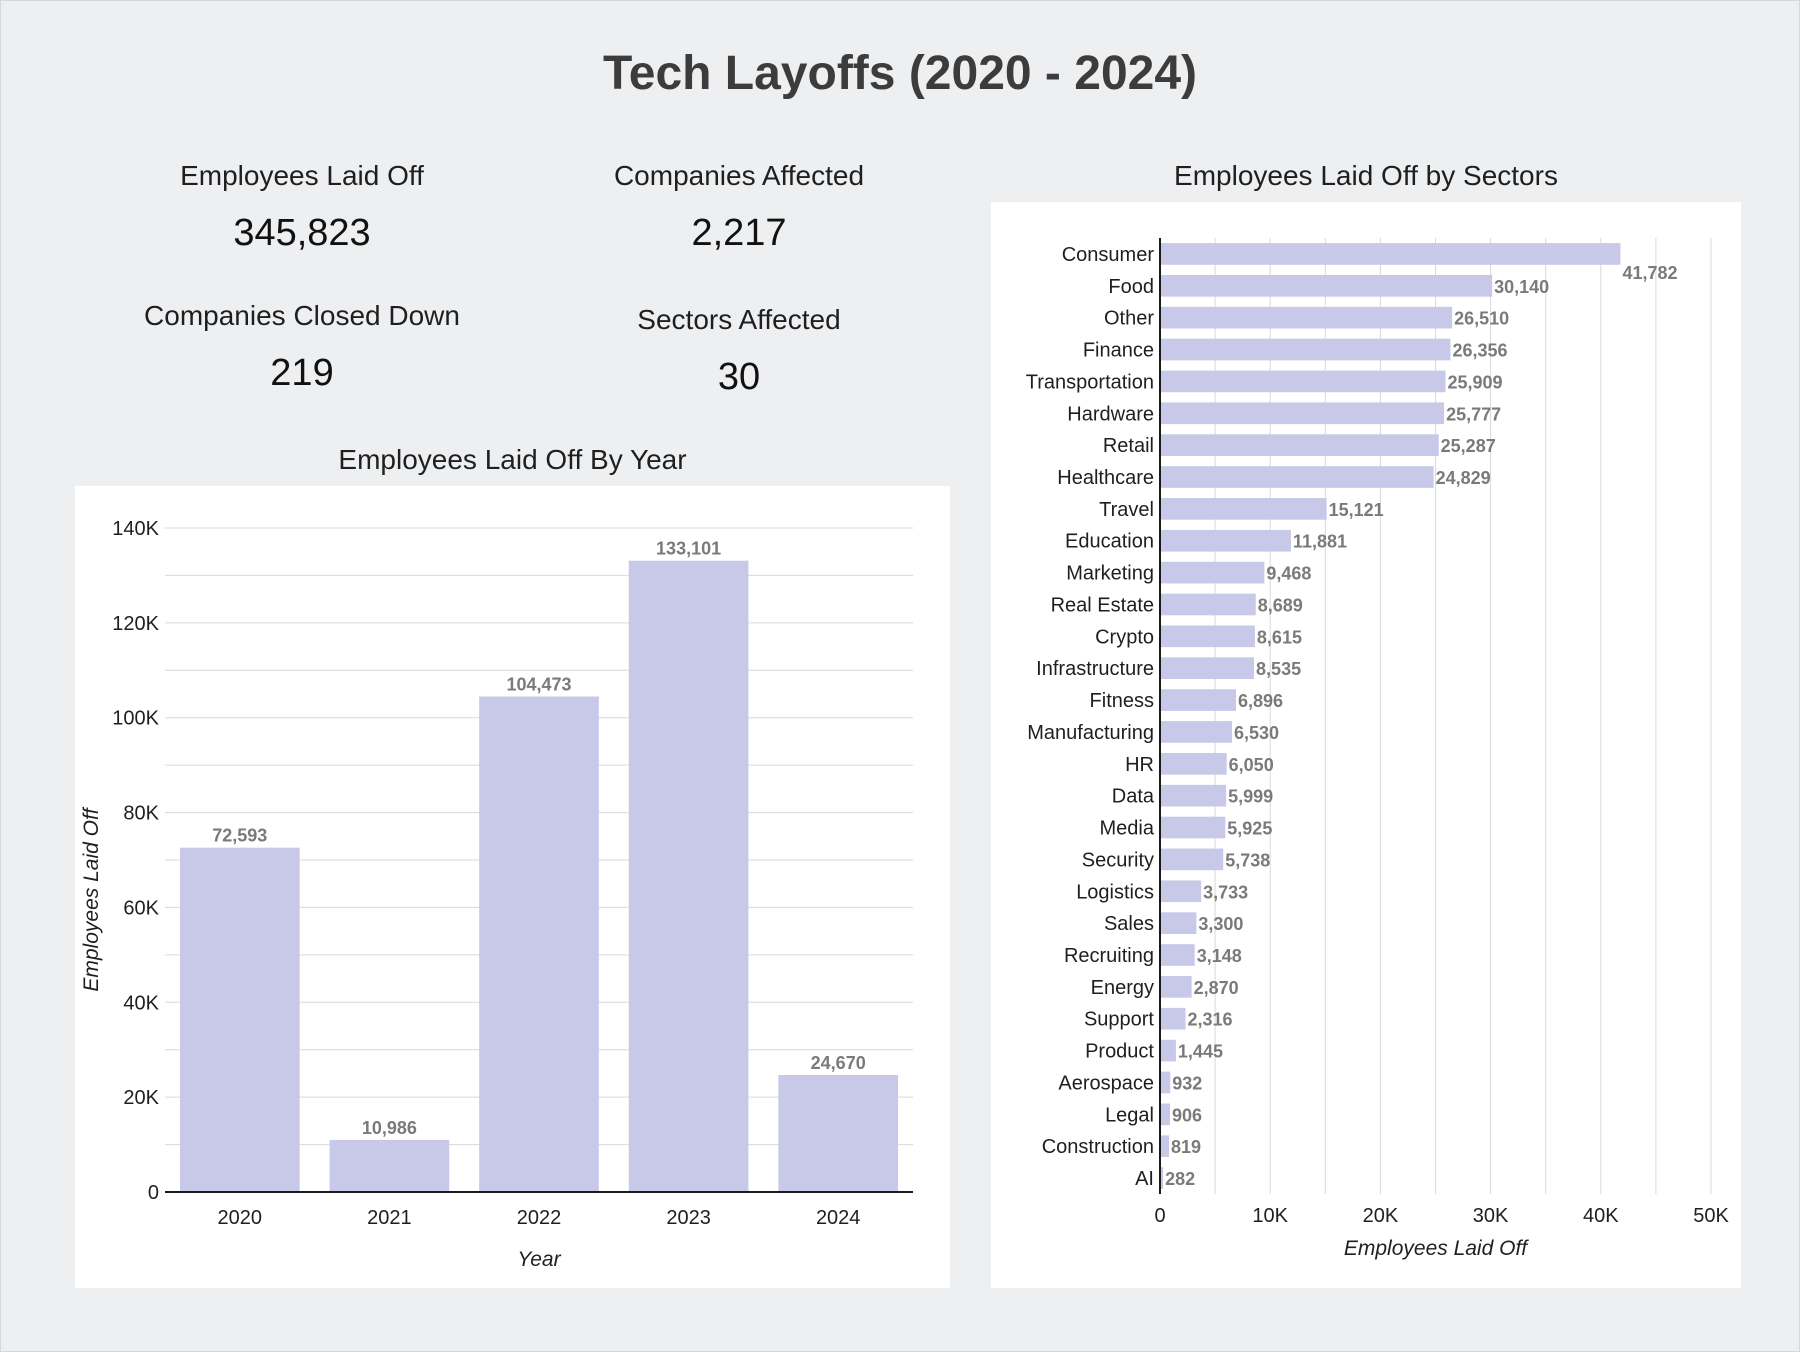  Describe the element at coordinates (1381, 1216) in the screenshot. I see `x-tick-label: 20K` at that location.